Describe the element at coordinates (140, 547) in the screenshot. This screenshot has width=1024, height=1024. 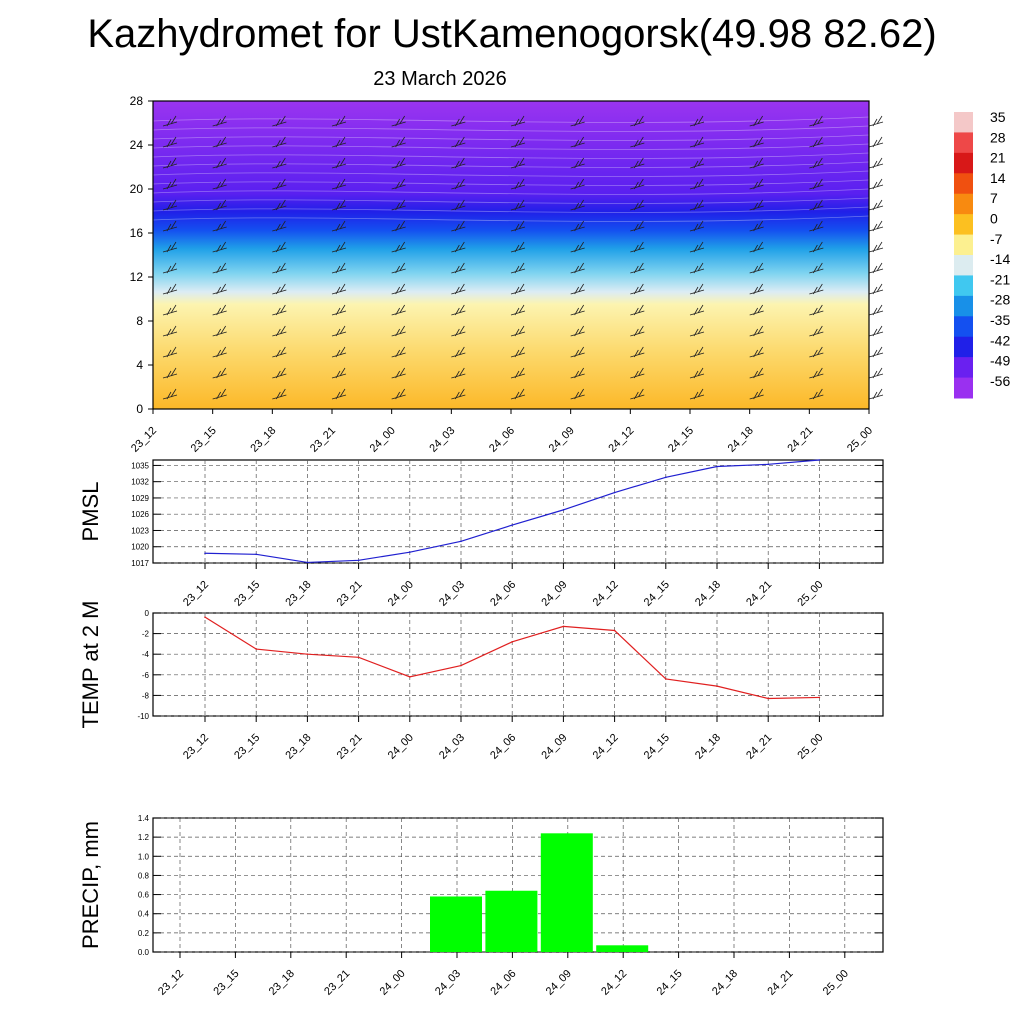
I see `y-tick-label: 1020` at that location.